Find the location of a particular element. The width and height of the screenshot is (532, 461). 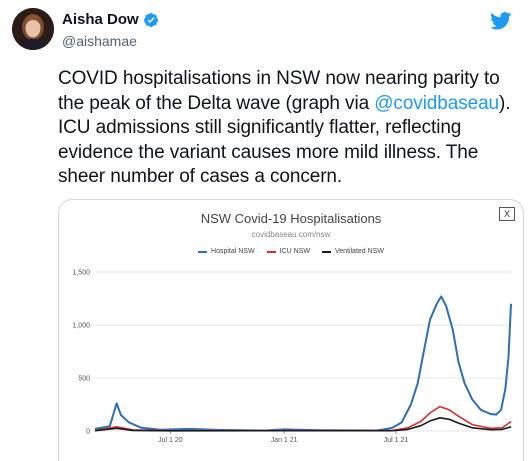

x-tick-label: Jul 1 20 is located at coordinates (170, 440).